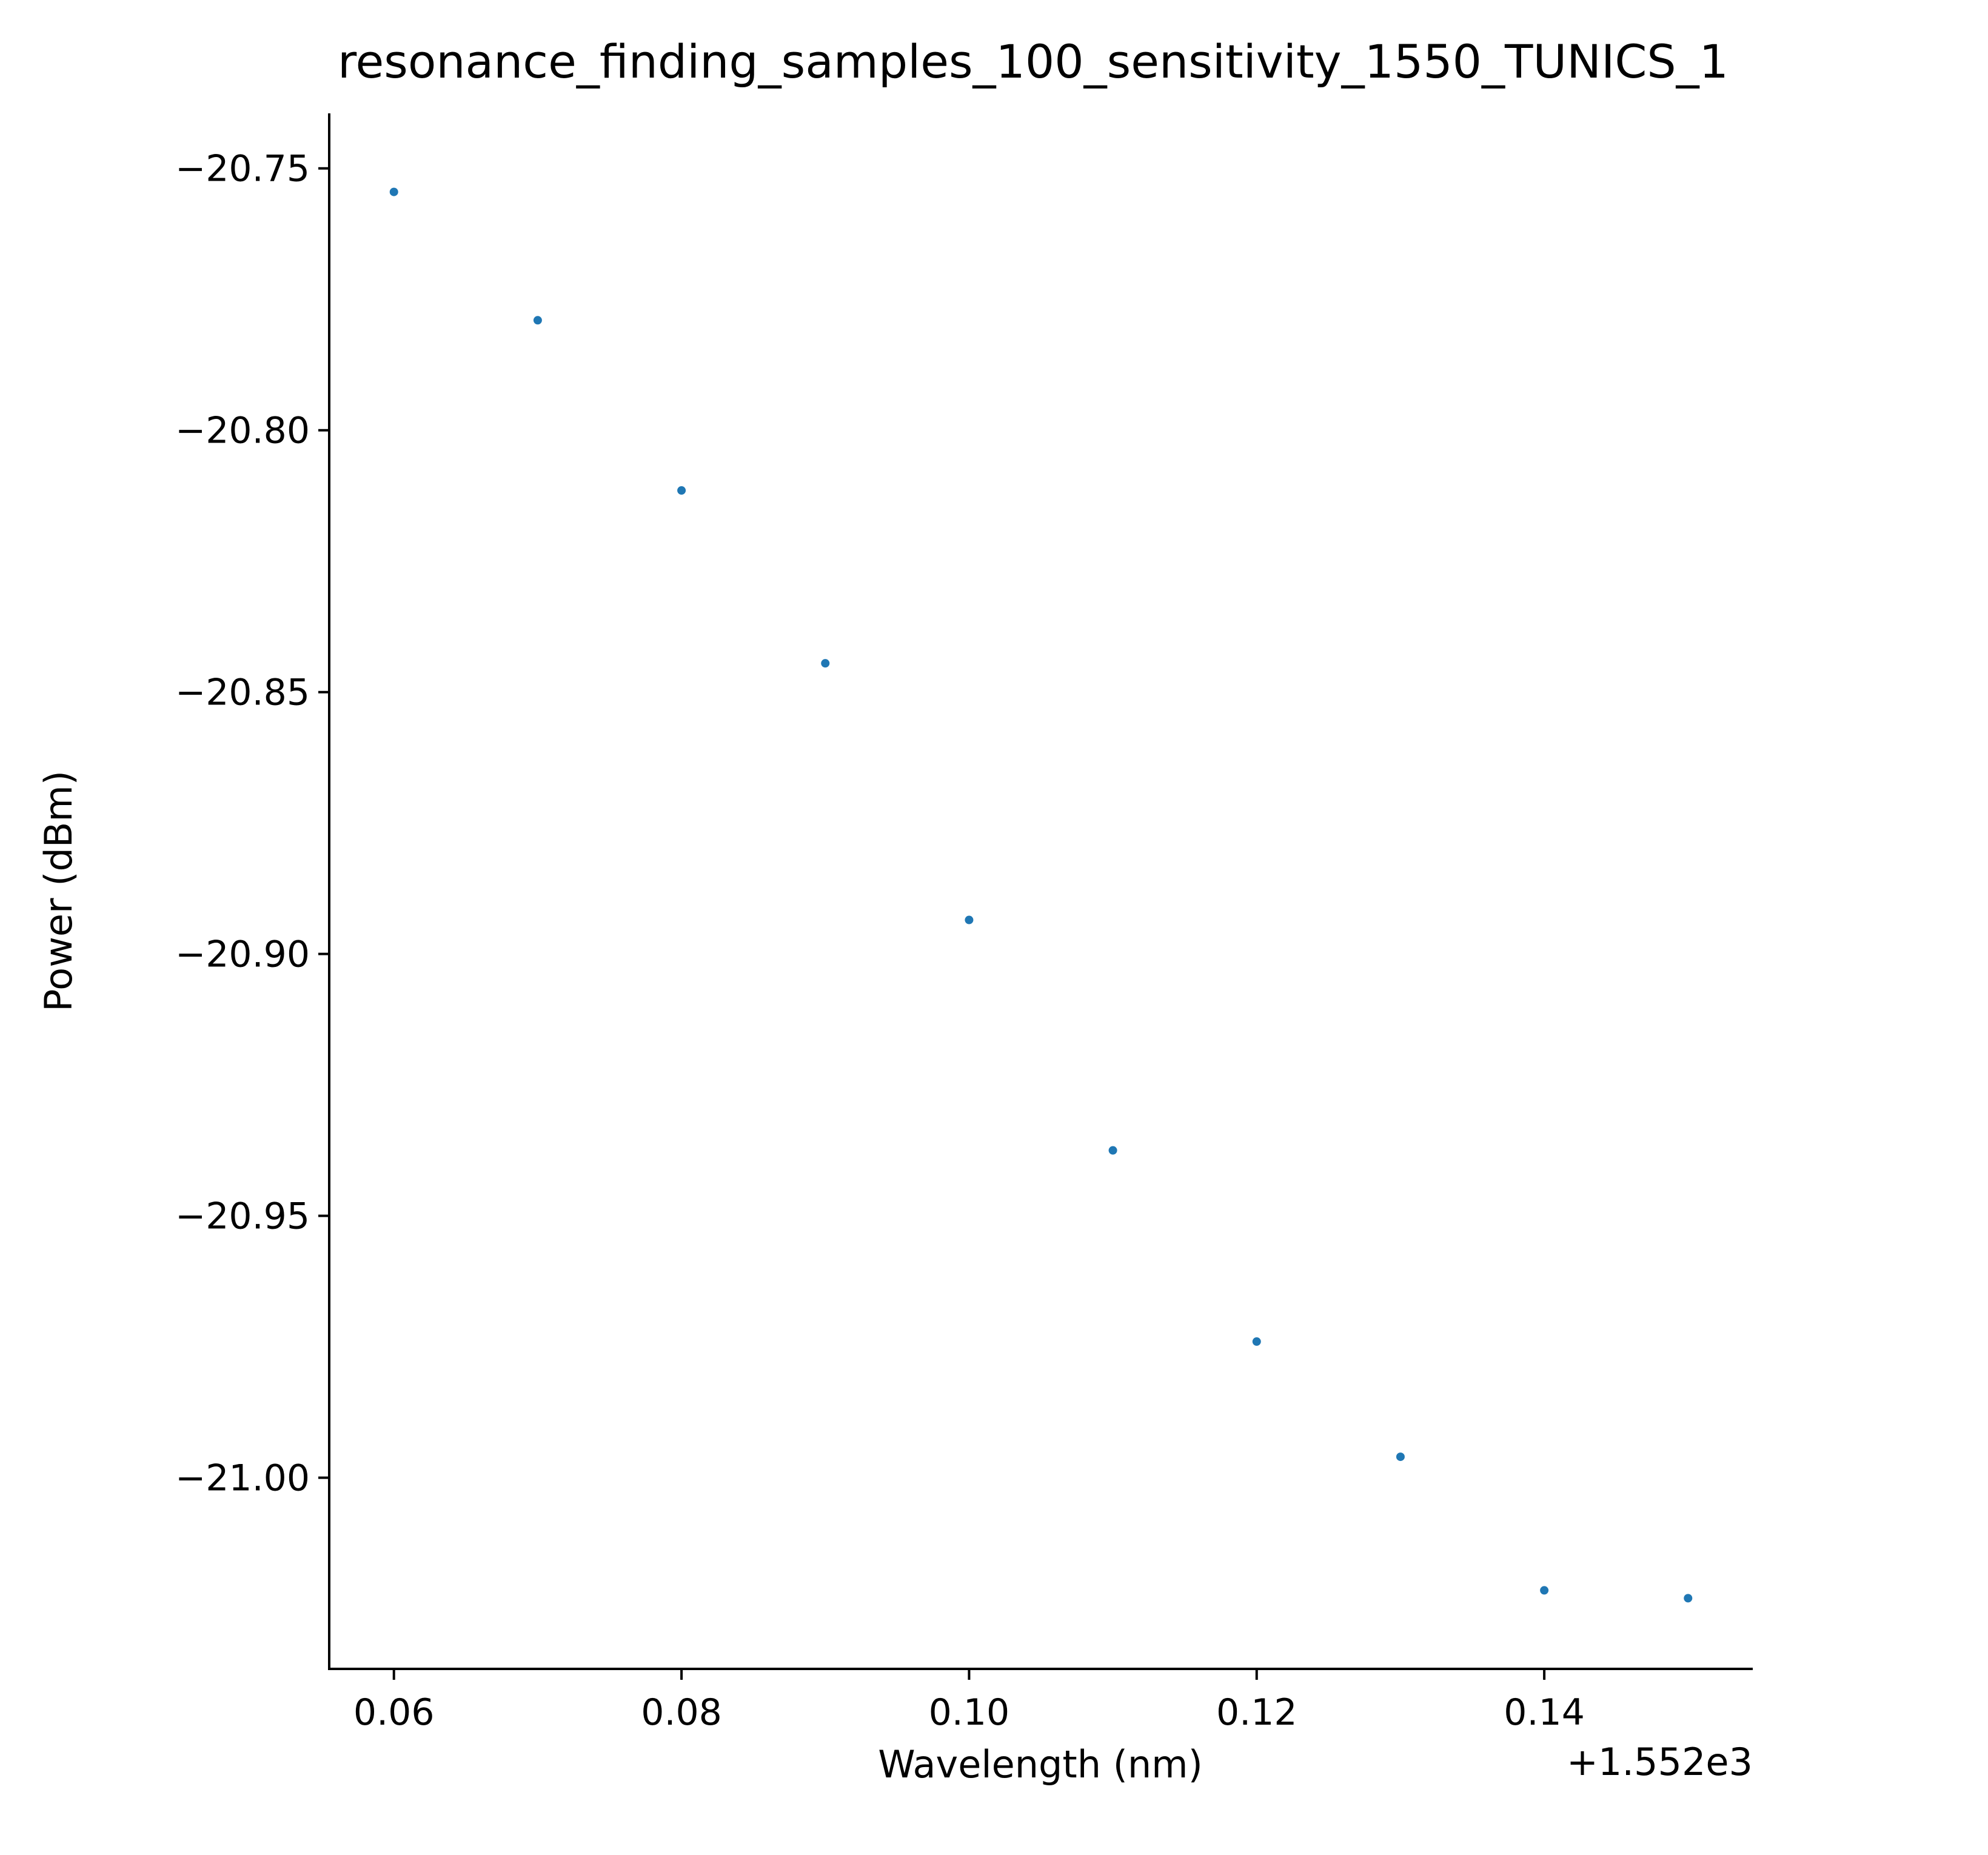 The image size is (1988, 1855). Describe the element at coordinates (242, 955) in the screenshot. I see `y-tick-label: −20.90` at that location.